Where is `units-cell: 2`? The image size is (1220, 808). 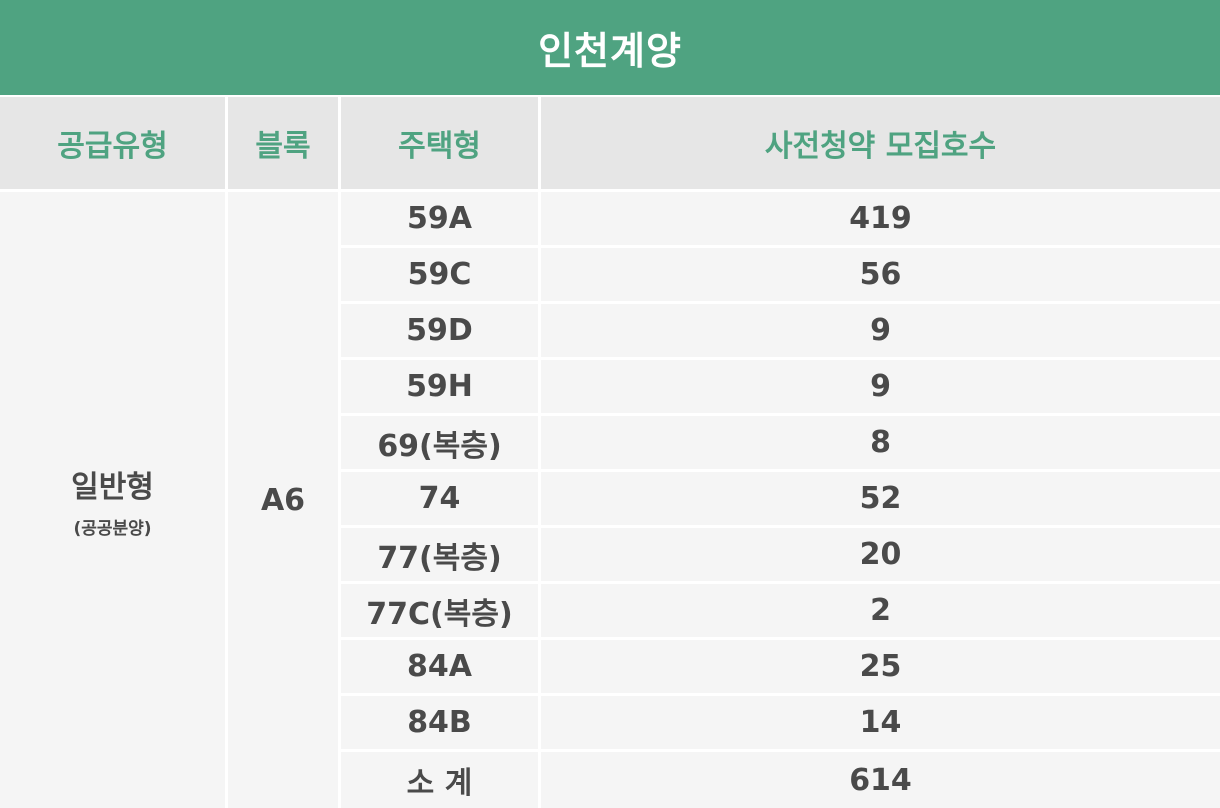
units-cell: 2 is located at coordinates (880, 610).